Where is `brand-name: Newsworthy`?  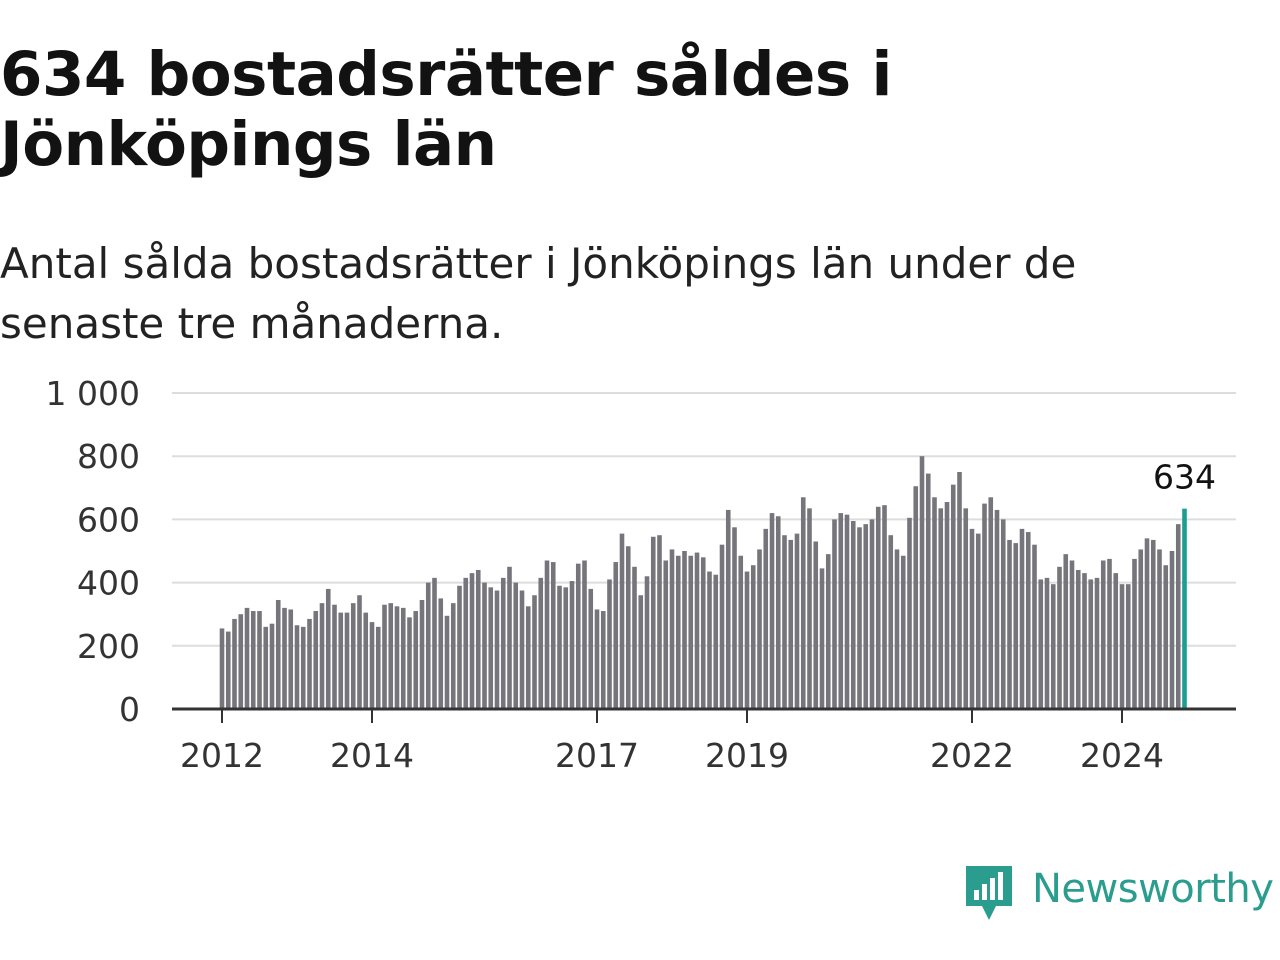
brand-name: Newsworthy is located at coordinates (1153, 889).